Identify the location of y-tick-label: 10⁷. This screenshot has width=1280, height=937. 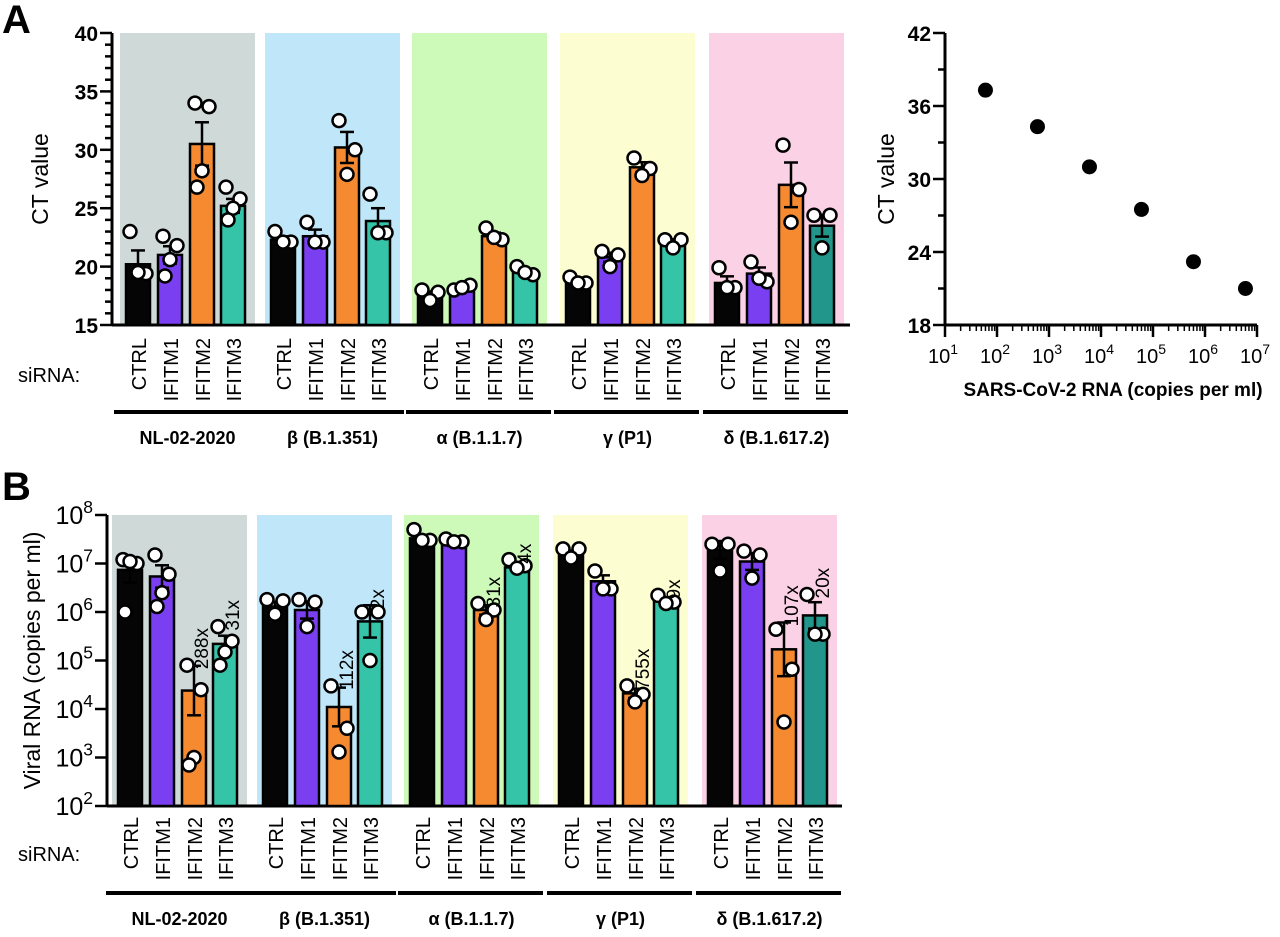
(74, 561).